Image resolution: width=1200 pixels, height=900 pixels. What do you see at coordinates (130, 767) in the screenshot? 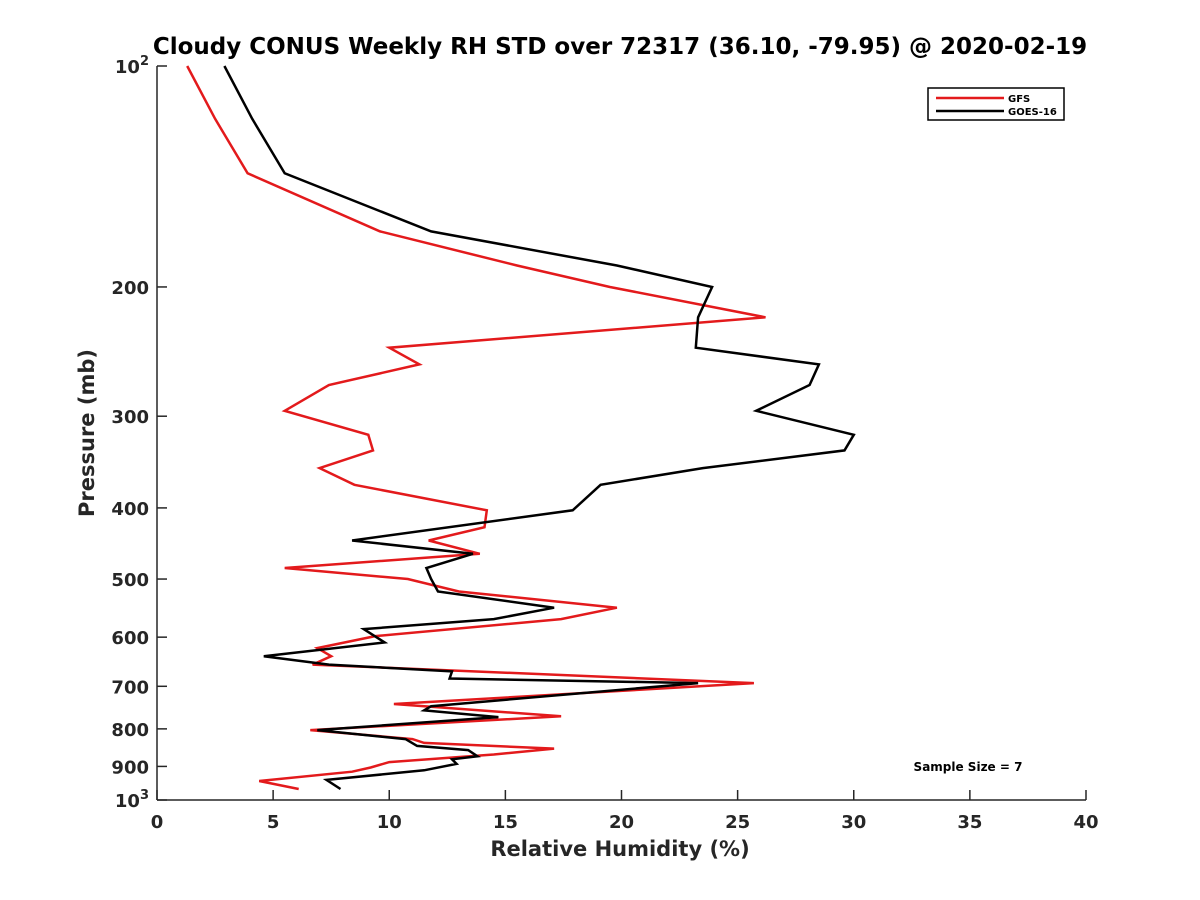
I see `y-tick-label: 900` at bounding box center [130, 767].